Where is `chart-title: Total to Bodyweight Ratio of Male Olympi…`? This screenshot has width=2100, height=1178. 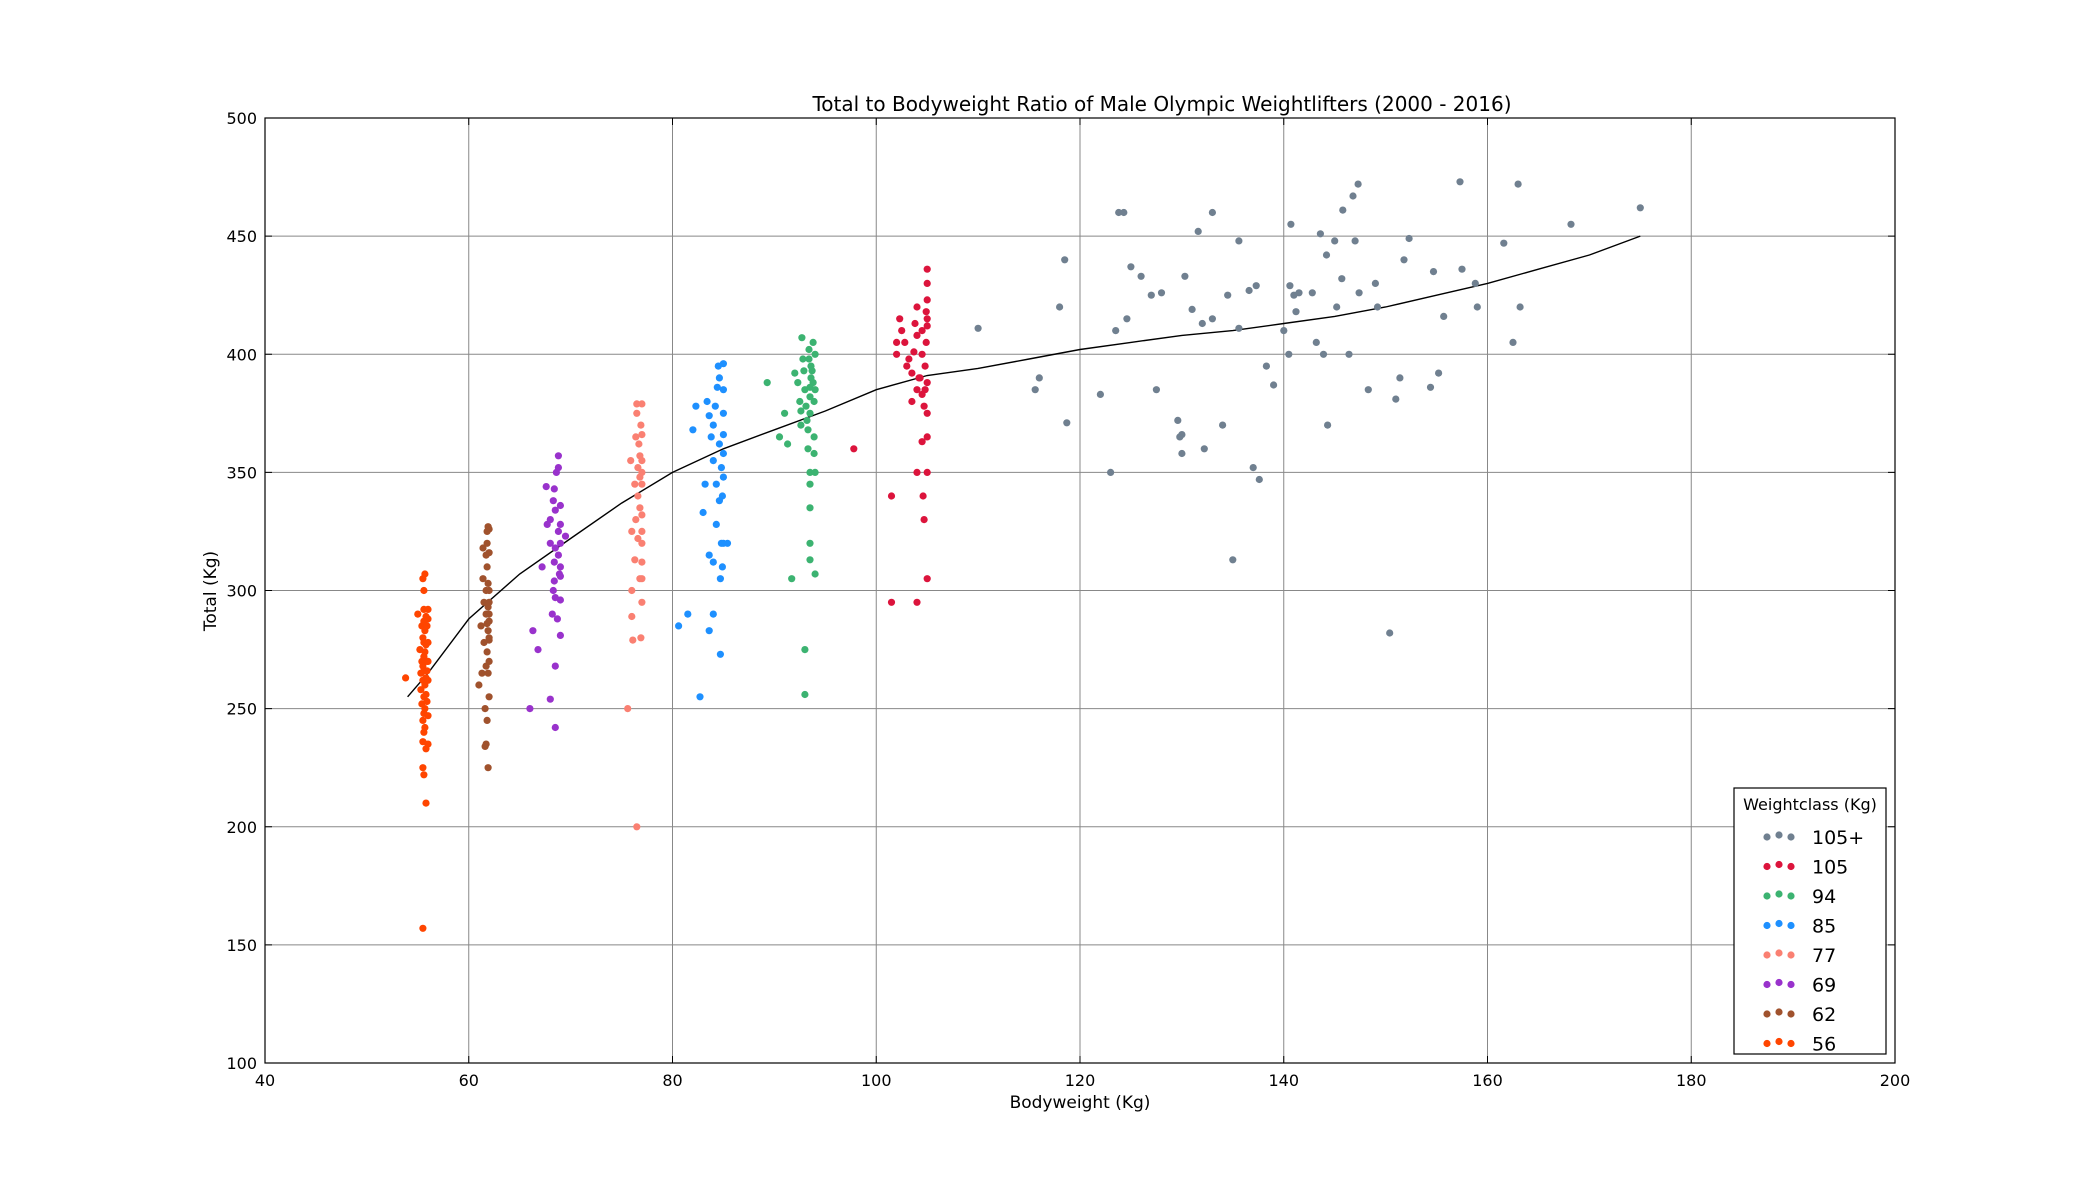 chart-title: Total to Bodyweight Ratio of Male Olympi… is located at coordinates (1161, 104).